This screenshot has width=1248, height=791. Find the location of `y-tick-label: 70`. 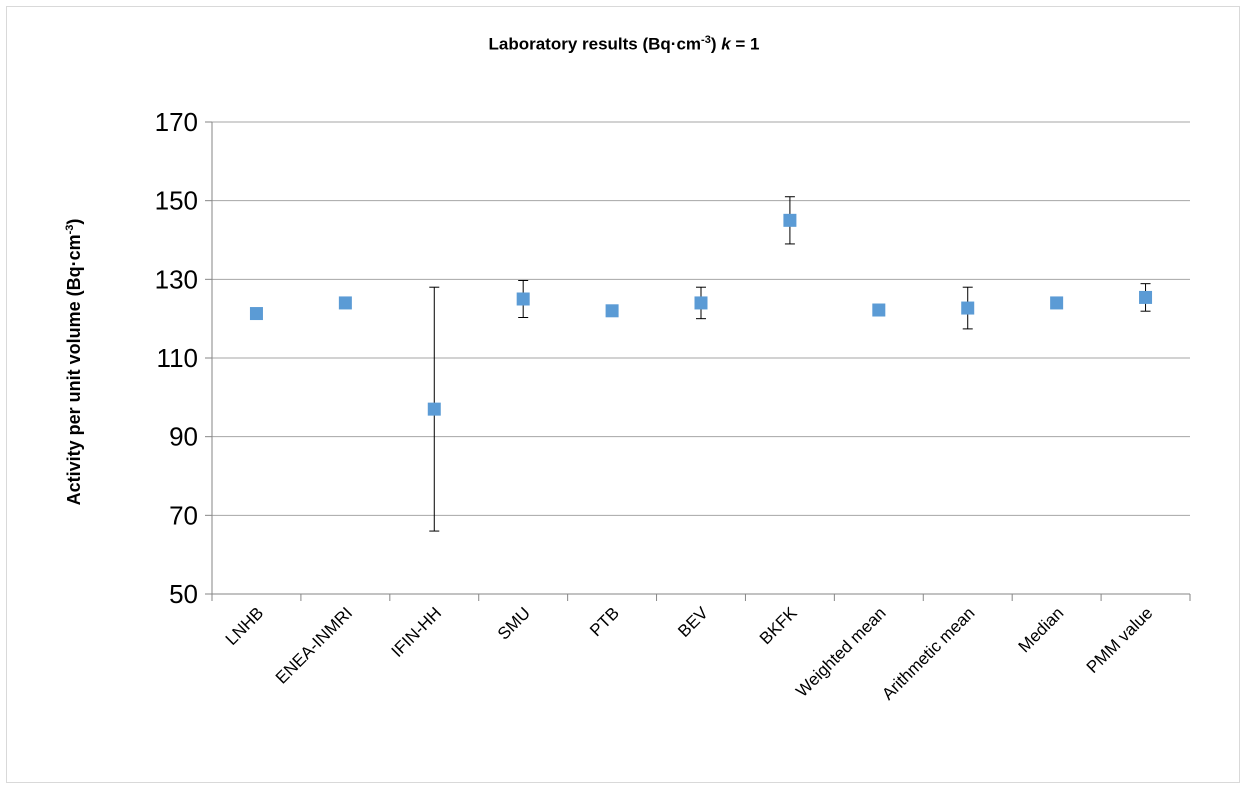

y-tick-label: 70 is located at coordinates (183, 515).